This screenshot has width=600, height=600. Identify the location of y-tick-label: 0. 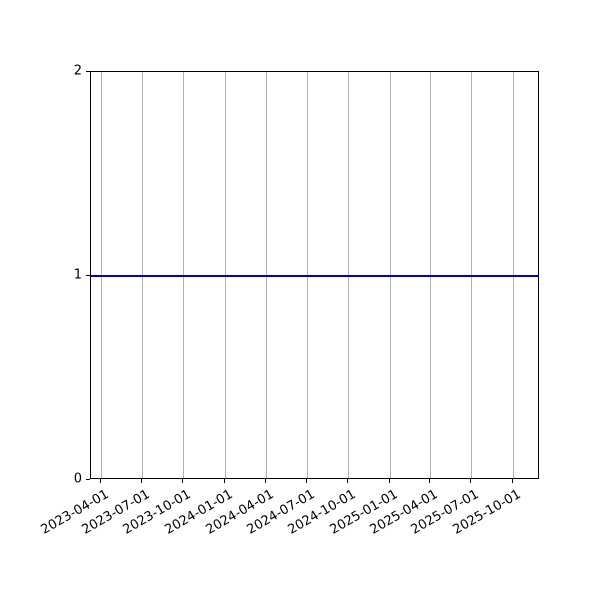
(77, 479).